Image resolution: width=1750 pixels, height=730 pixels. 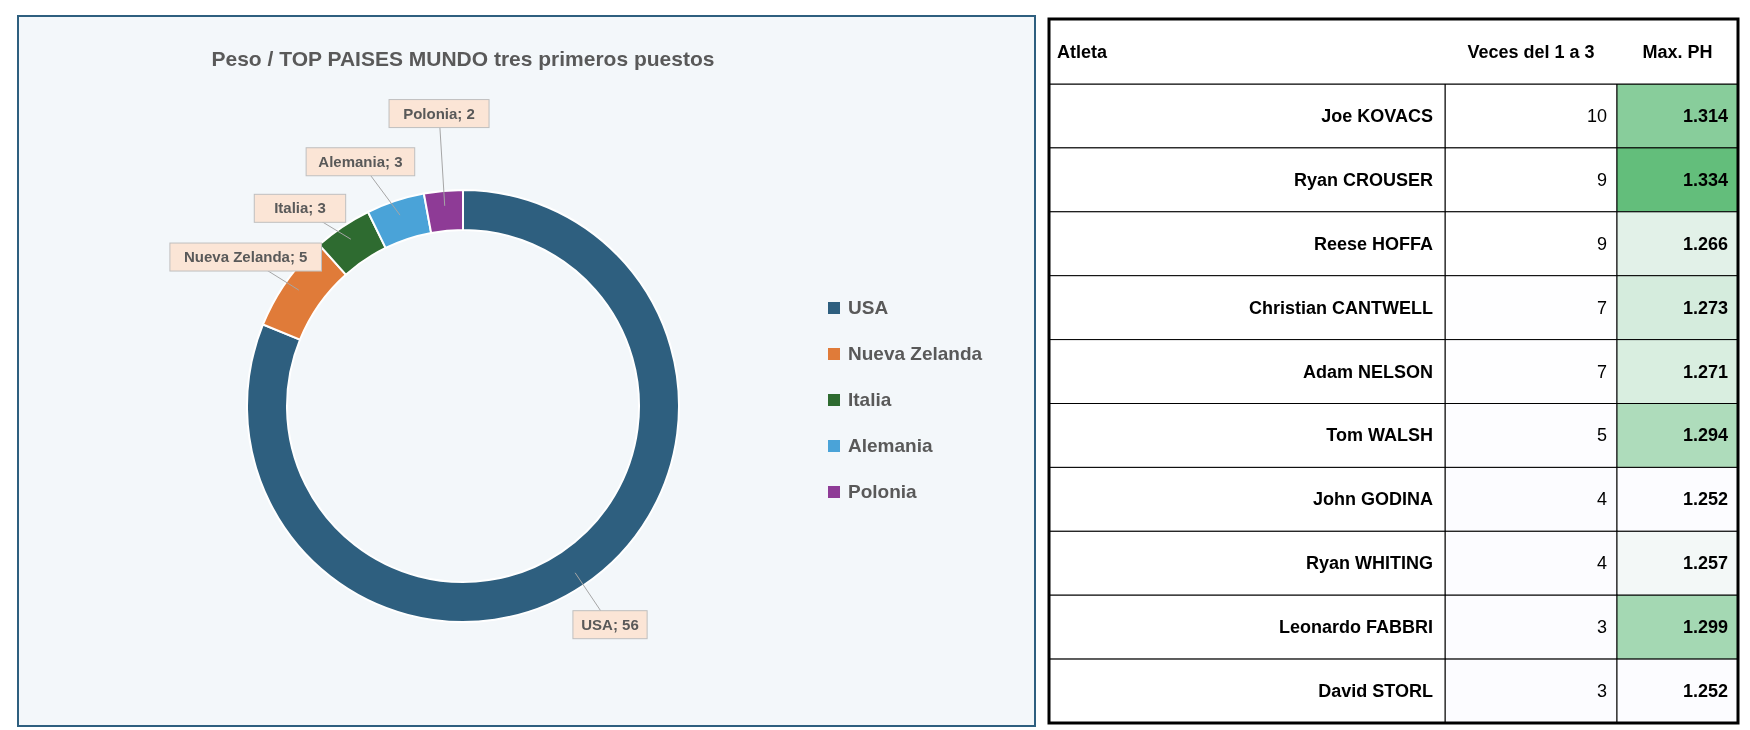 I want to click on data-label: Nueva Zelanda; 5, so click(x=246, y=257).